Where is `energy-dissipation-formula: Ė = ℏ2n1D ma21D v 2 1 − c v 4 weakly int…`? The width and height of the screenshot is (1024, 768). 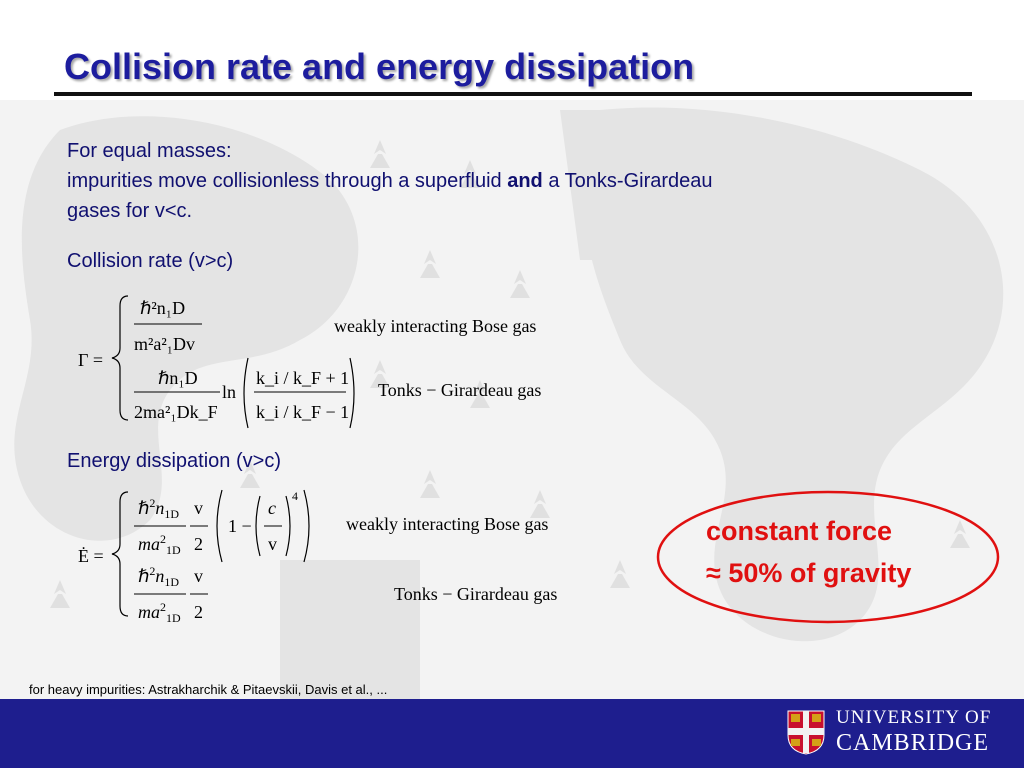
energy-dissipation-formula: Ė = ℏ2n1D ma21D v 2 1 − c v 4 weakly int… is located at coordinates (317, 557).